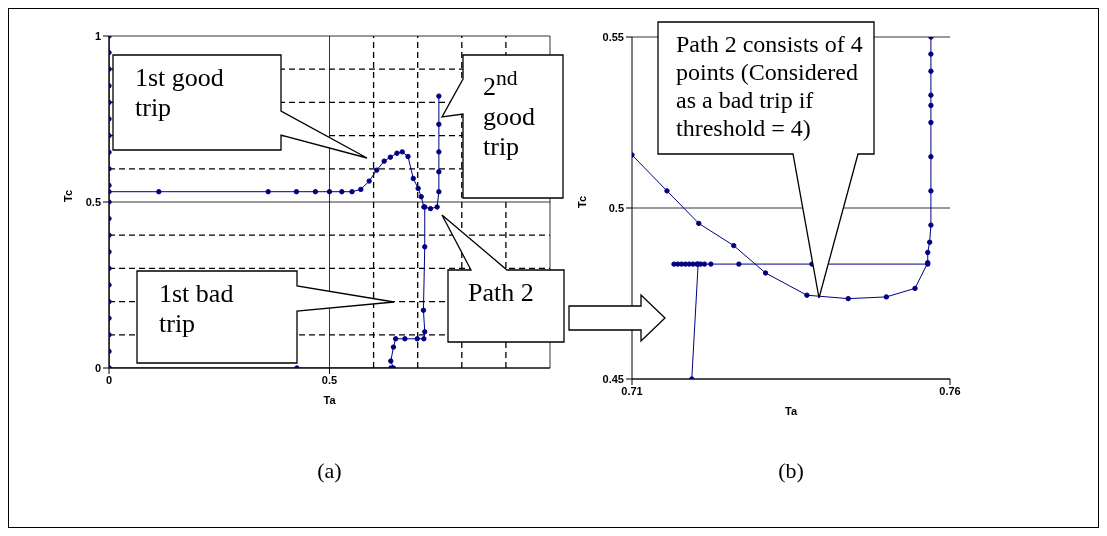  Describe the element at coordinates (509, 113) in the screenshot. I see `annotation: 2$^{nd}$ good trip` at that location.